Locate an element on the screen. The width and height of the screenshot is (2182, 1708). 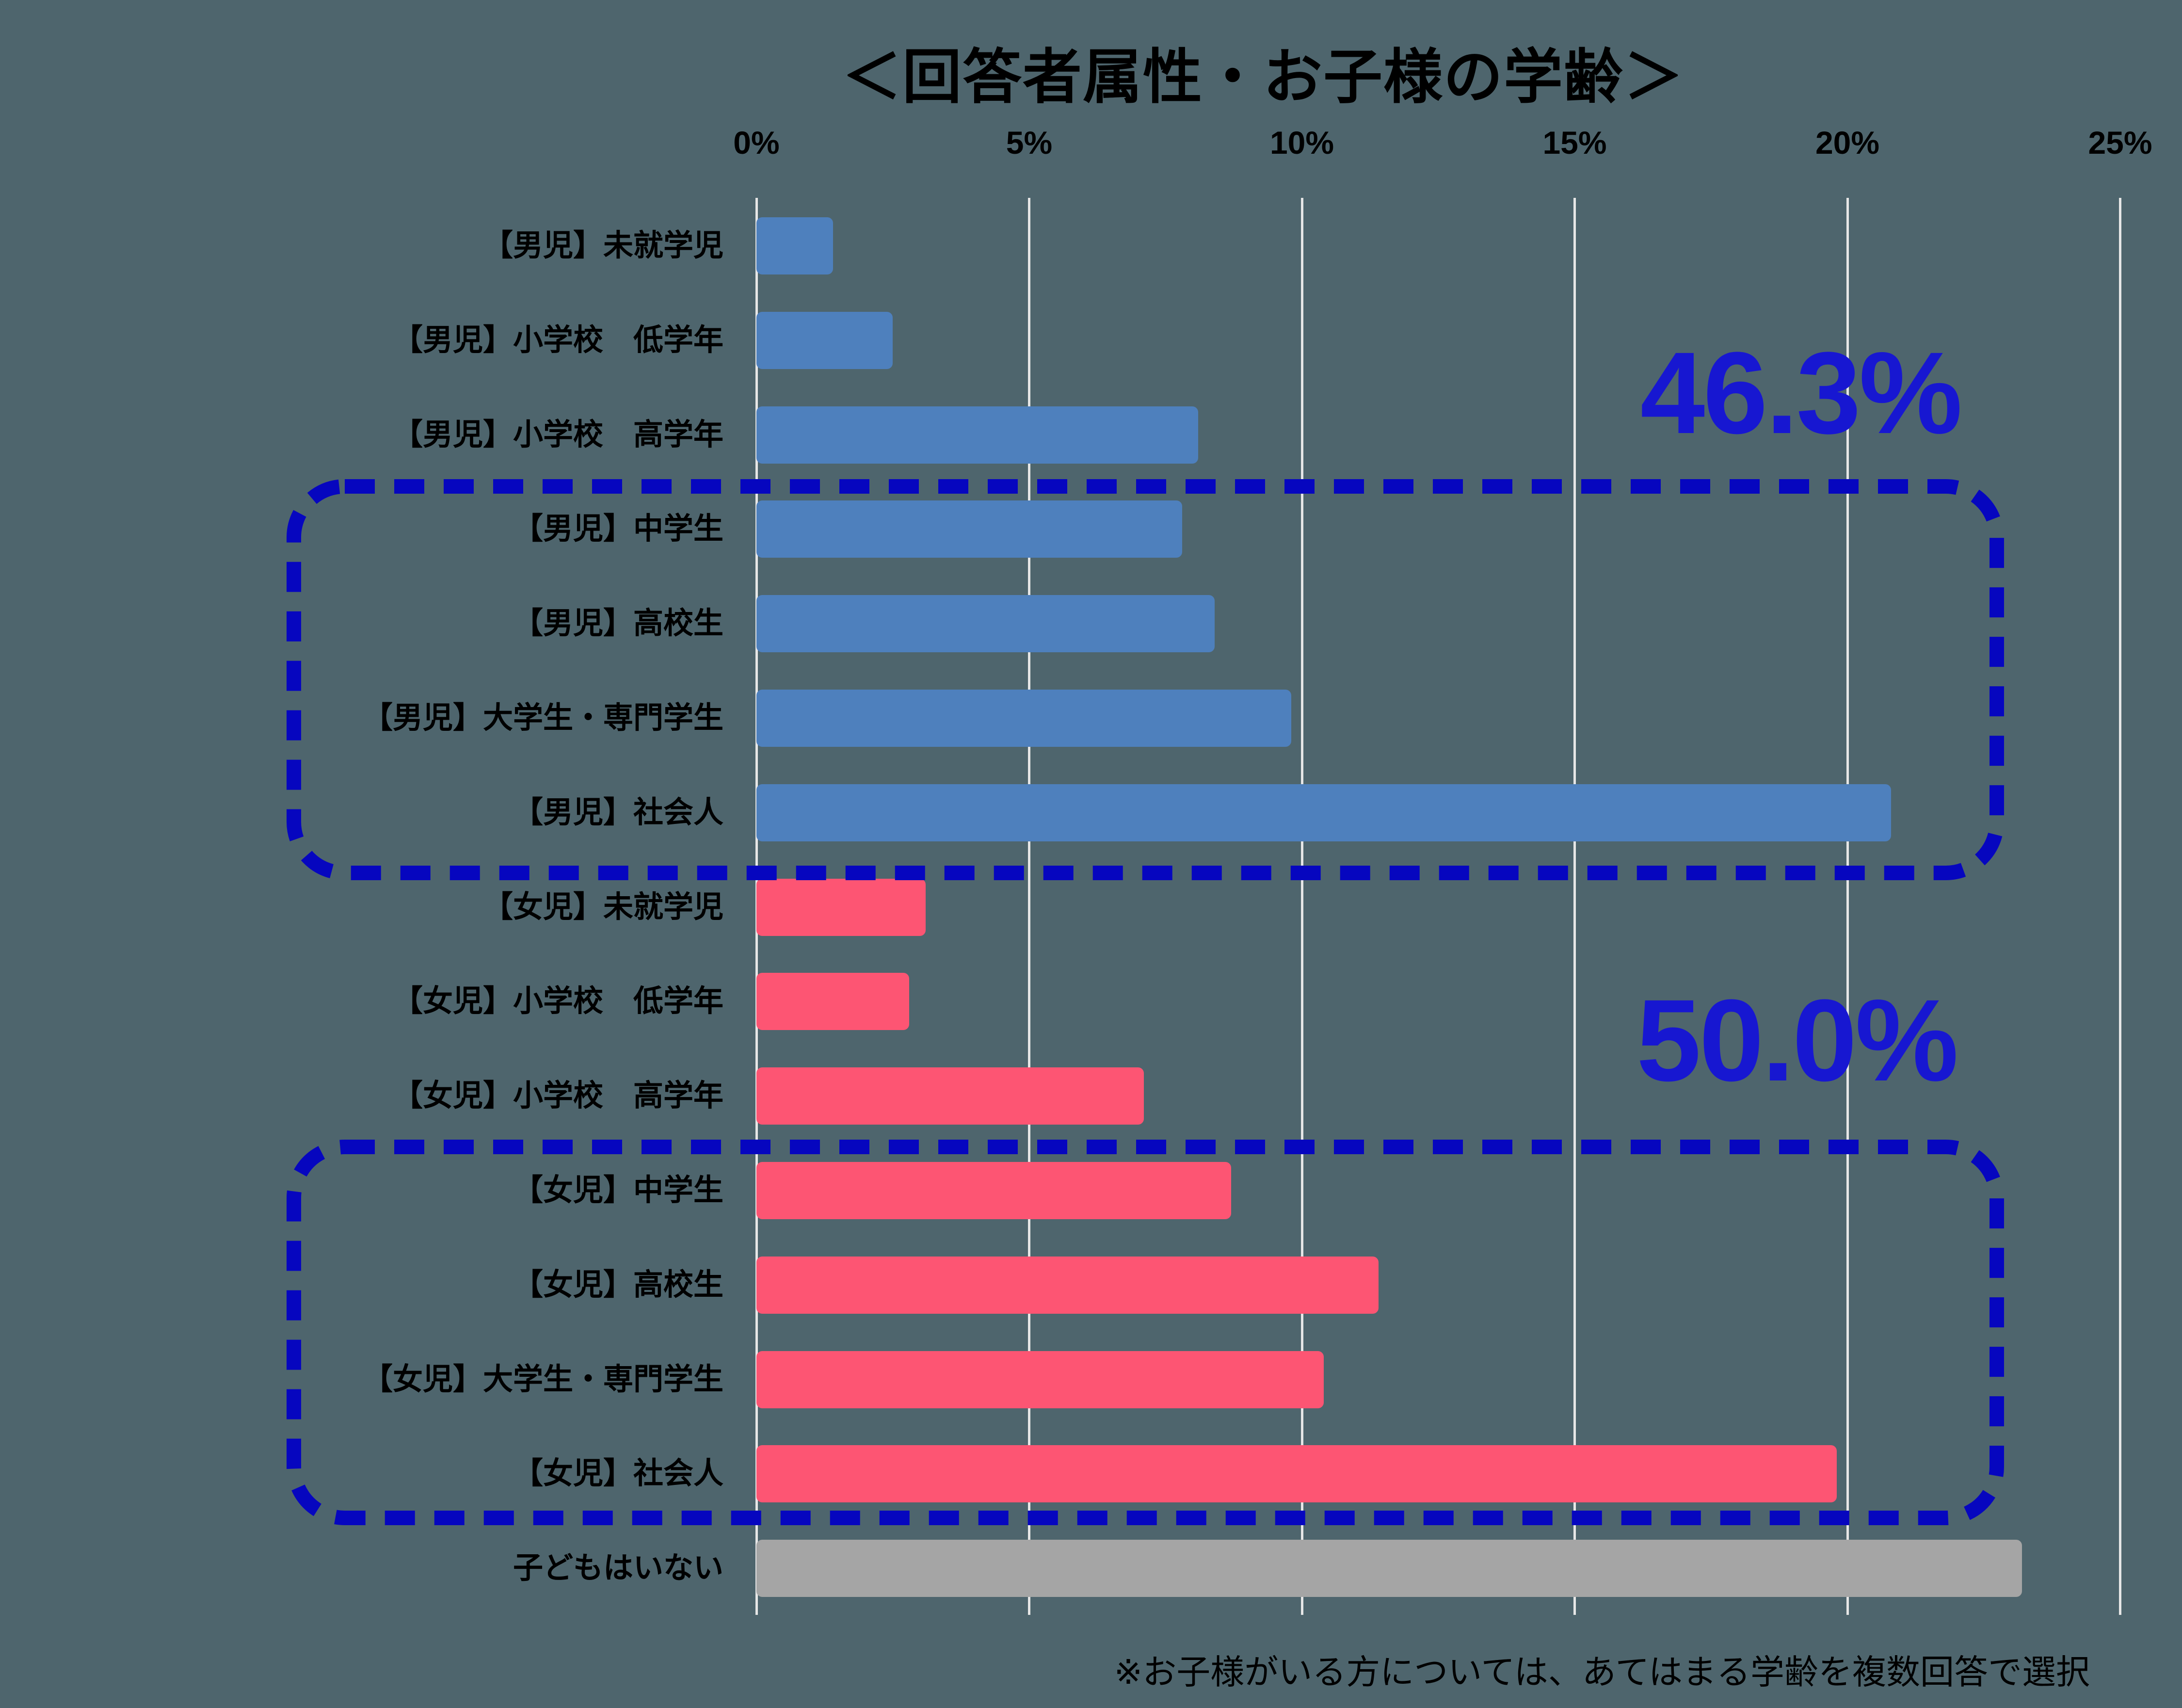
bar-row: 【男児】大学生・専門学生 is located at coordinates (1091, 719).